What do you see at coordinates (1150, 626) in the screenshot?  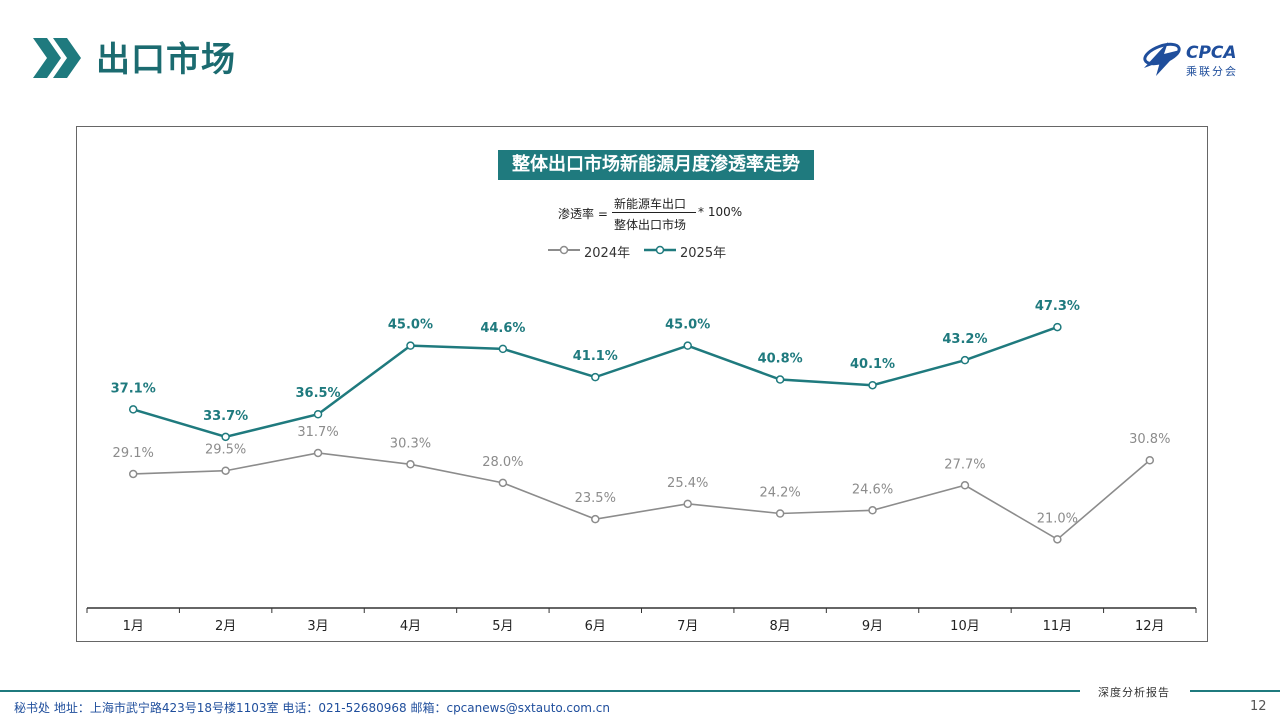 I see `x-tick-label: 12月` at bounding box center [1150, 626].